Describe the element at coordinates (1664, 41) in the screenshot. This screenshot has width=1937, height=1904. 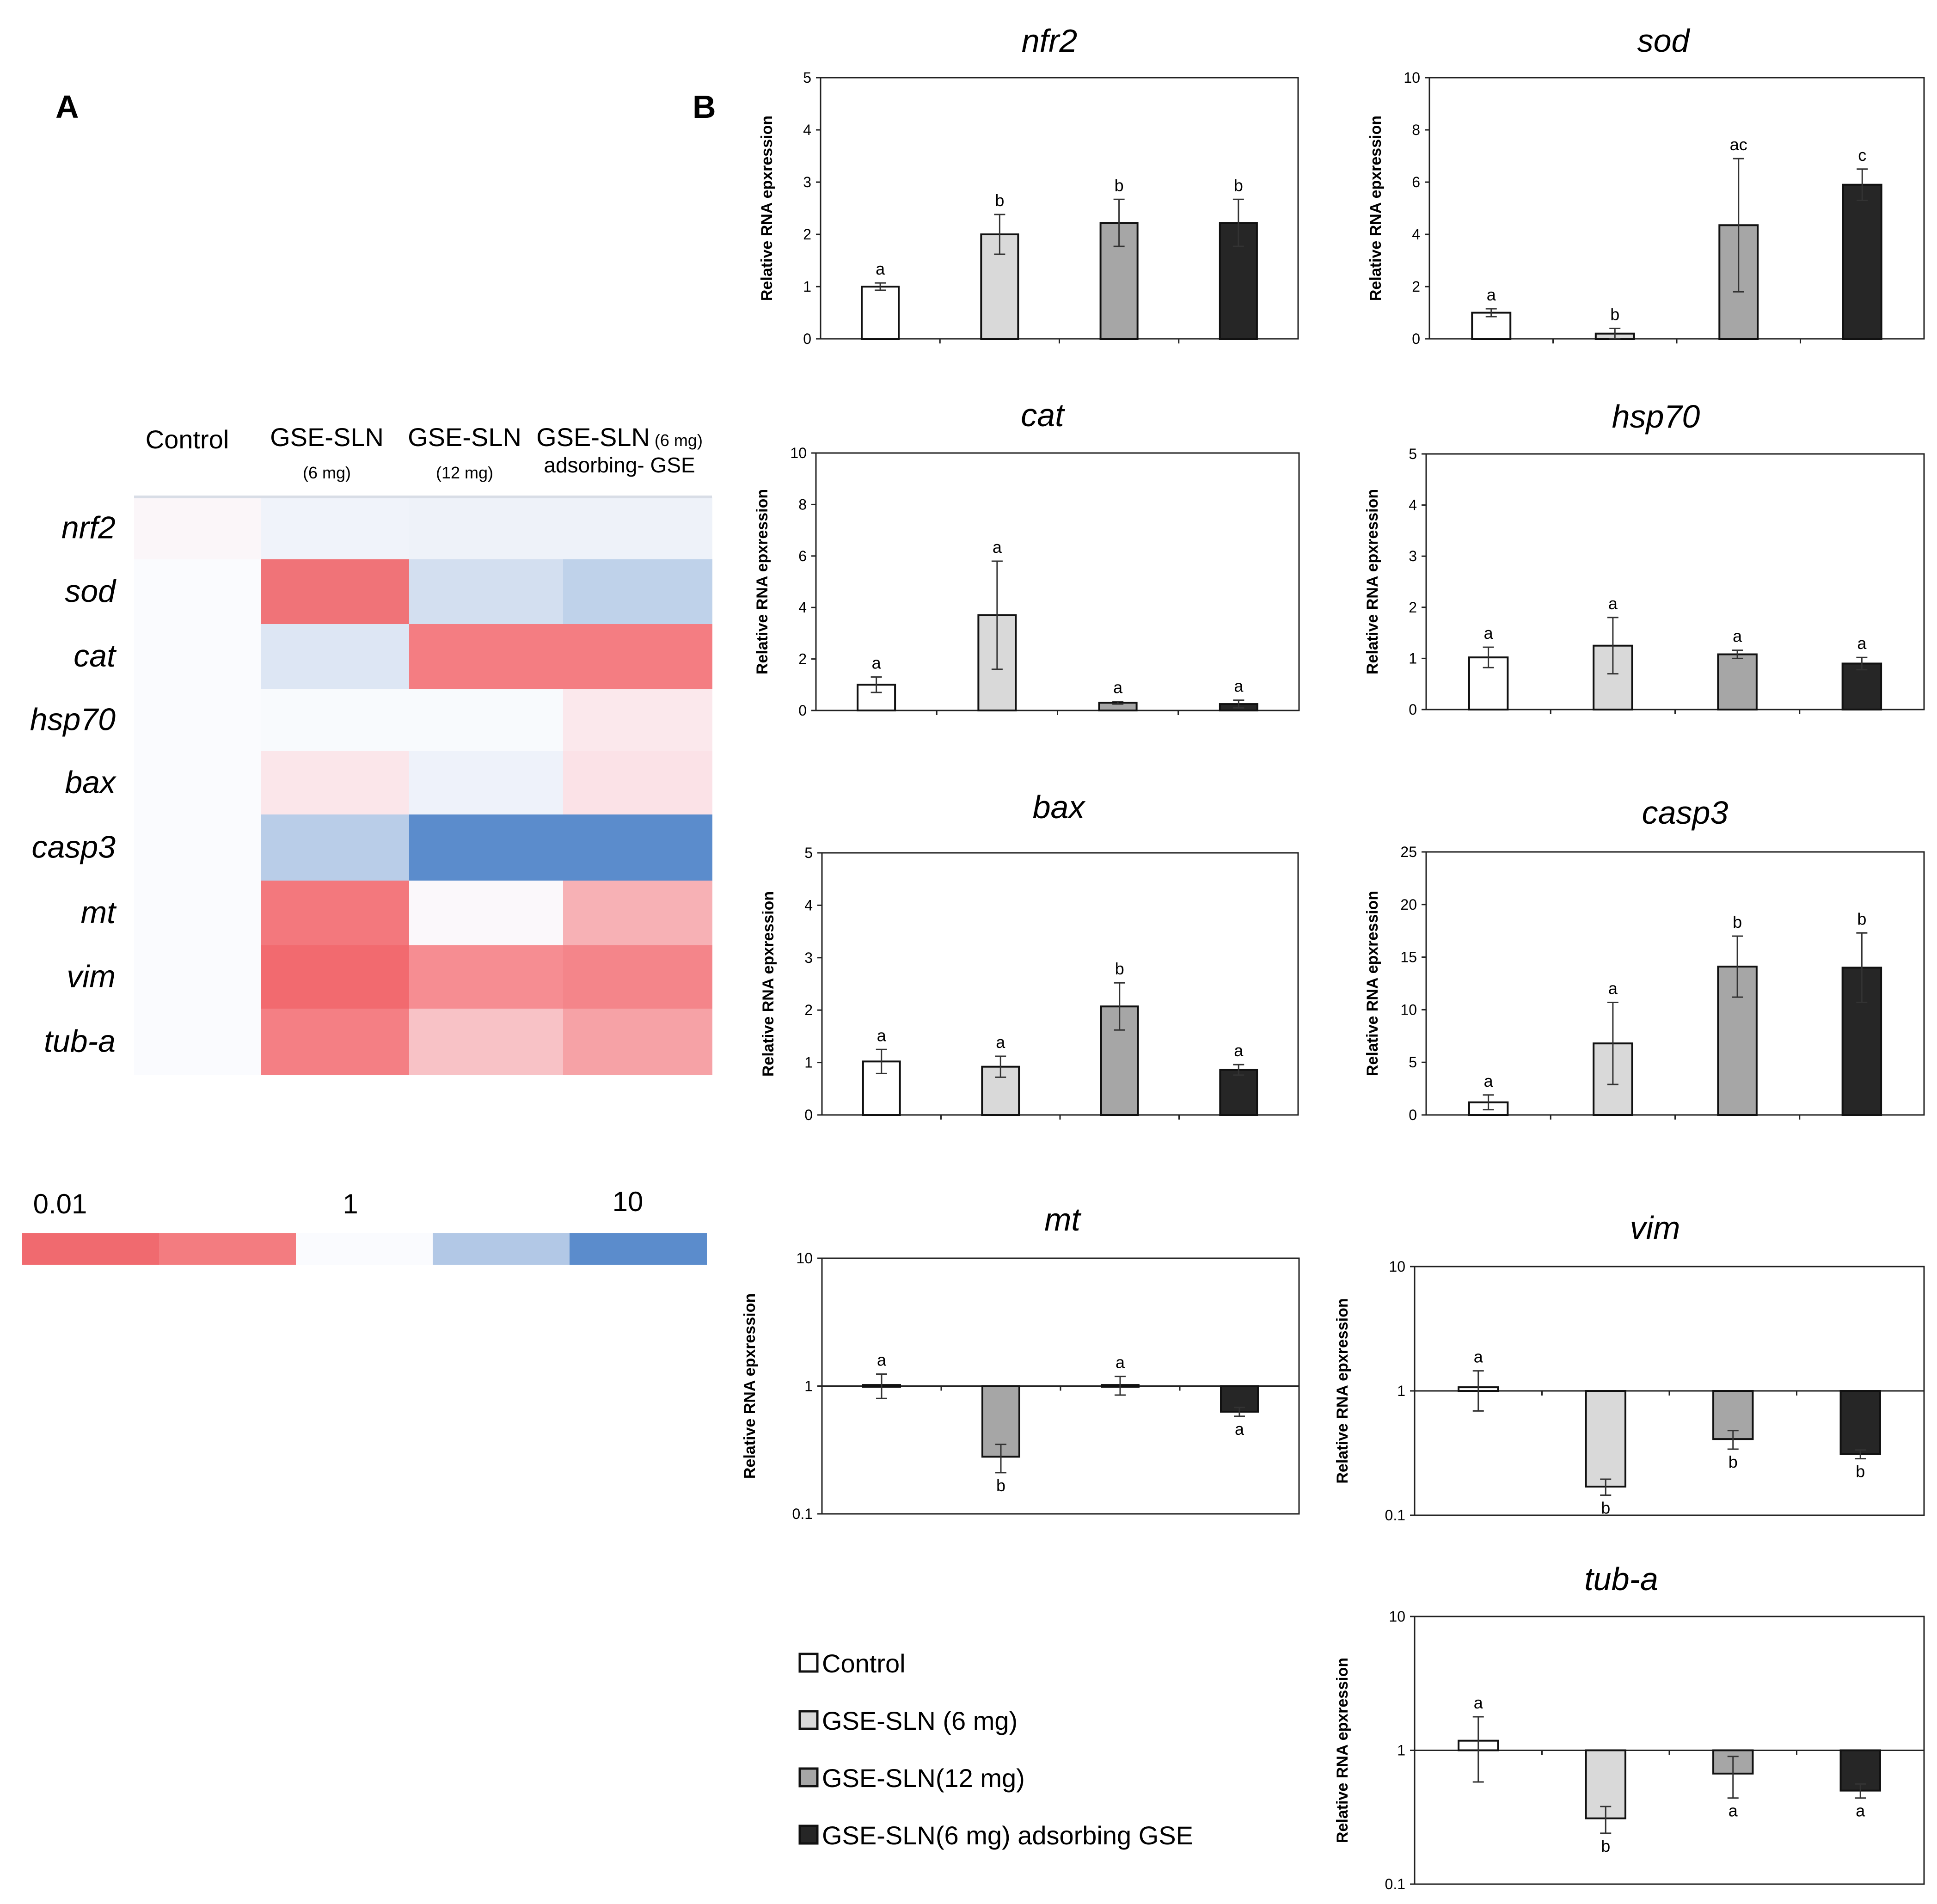
I see `chart-title: sod` at that location.